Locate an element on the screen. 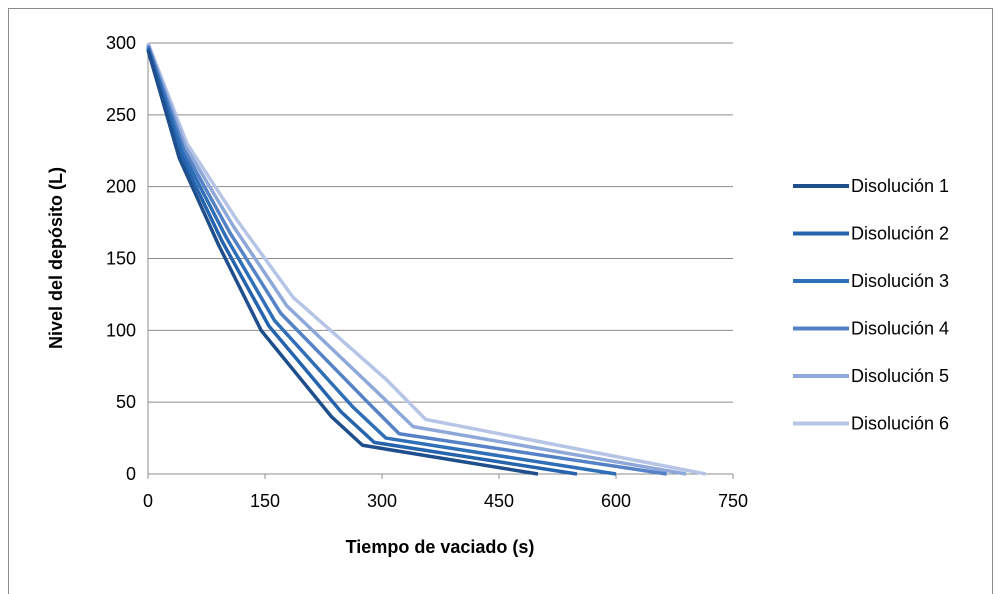  x-tick-label: 750 is located at coordinates (733, 501).